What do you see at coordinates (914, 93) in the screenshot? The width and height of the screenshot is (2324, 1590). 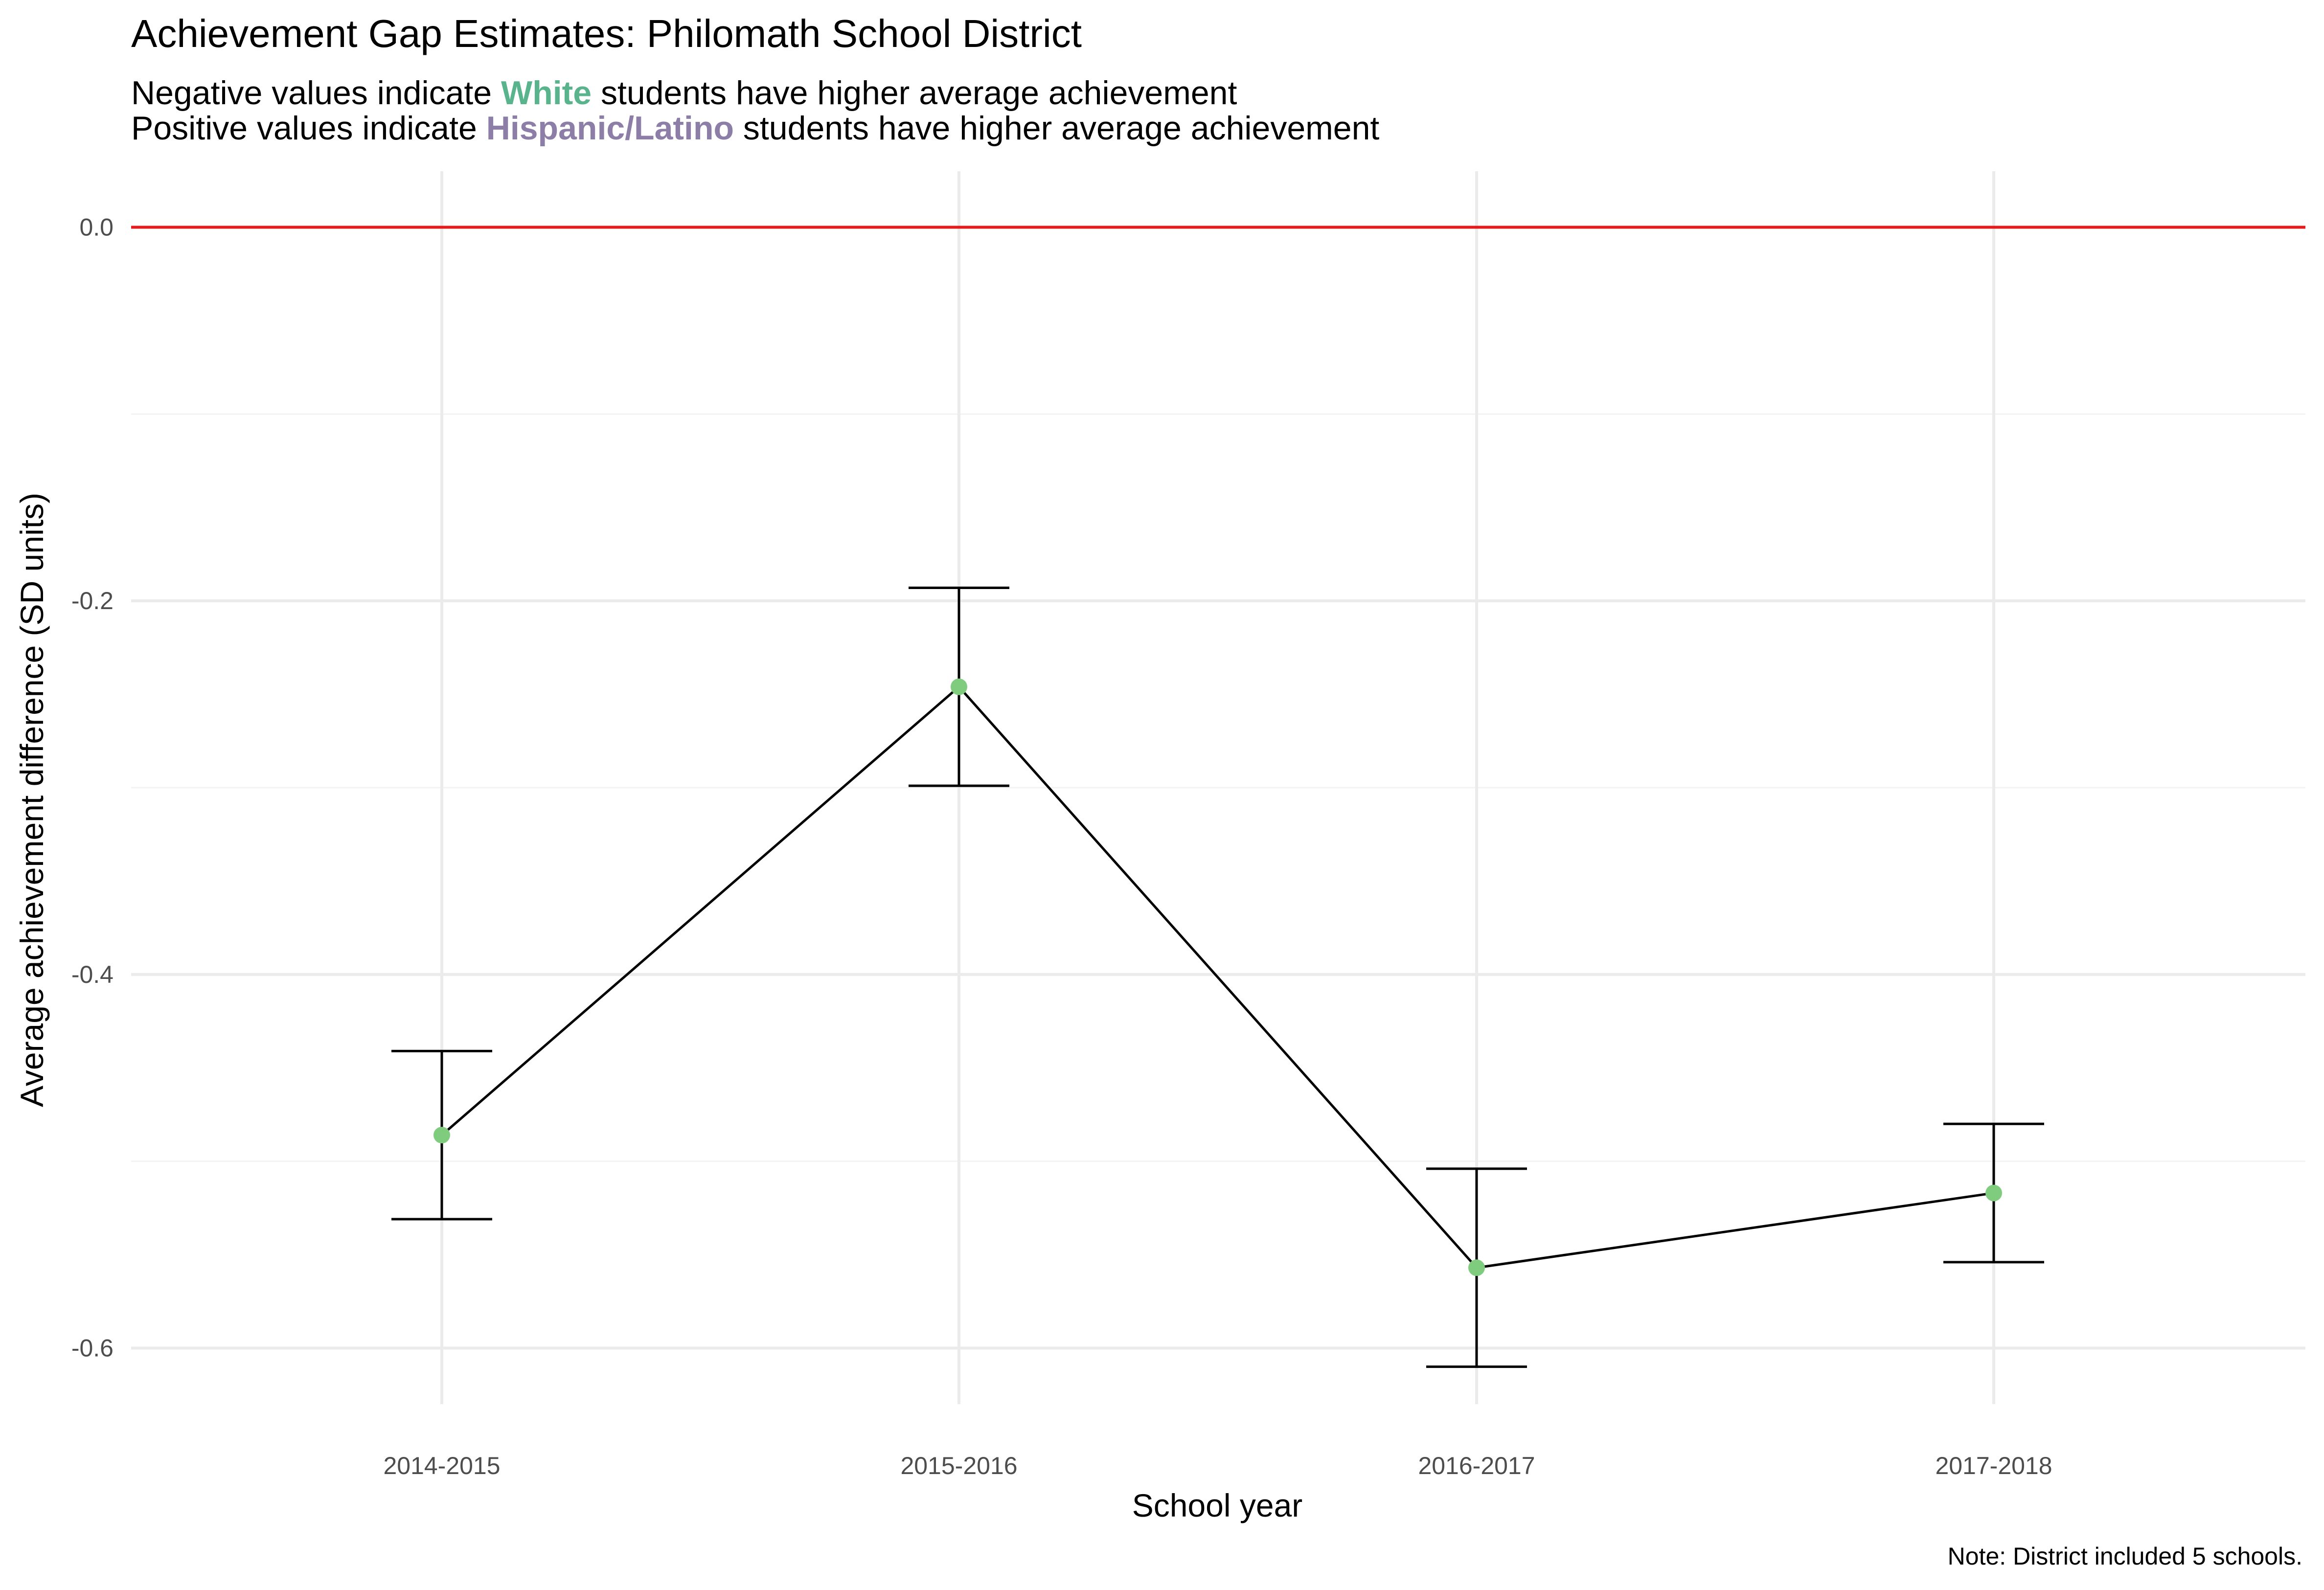 I see `subtitle-1-text-after: students have higher average achievement` at bounding box center [914, 93].